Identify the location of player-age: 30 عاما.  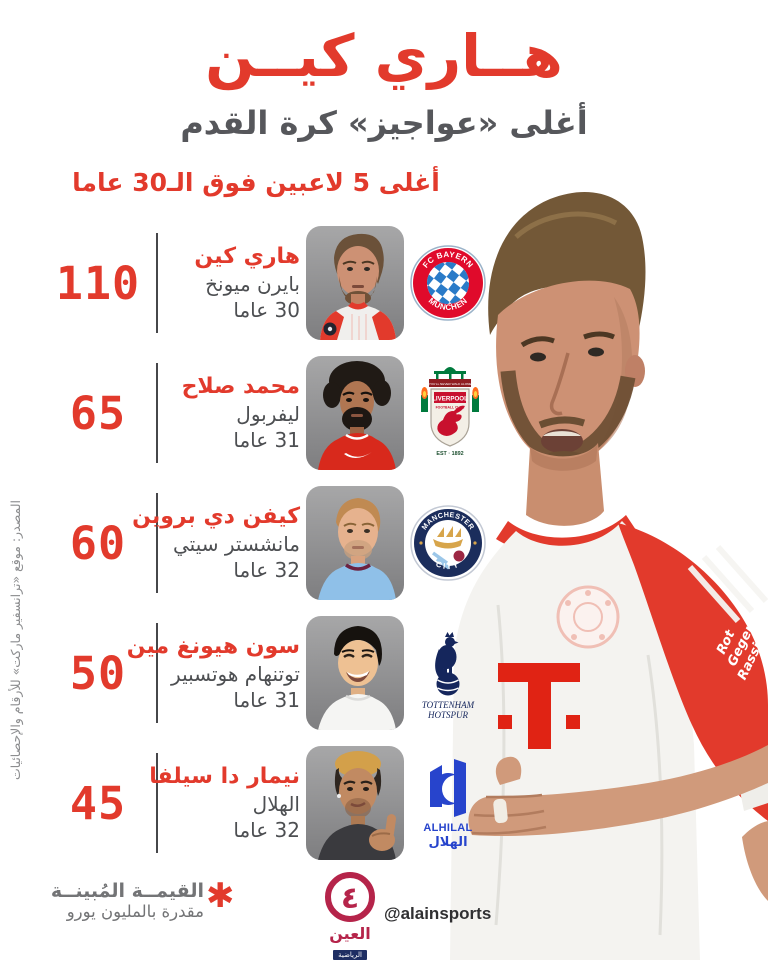
(266, 310).